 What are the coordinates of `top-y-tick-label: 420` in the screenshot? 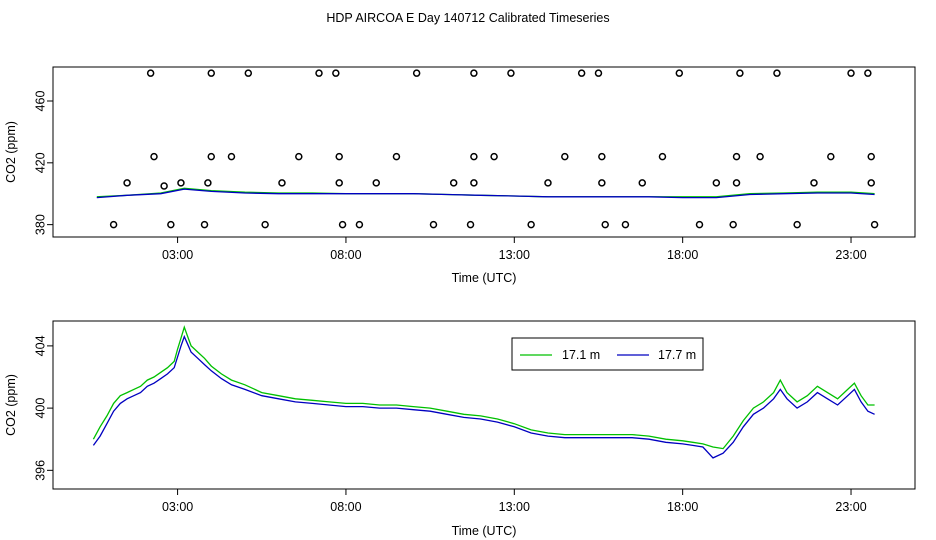 It's located at (40, 162).